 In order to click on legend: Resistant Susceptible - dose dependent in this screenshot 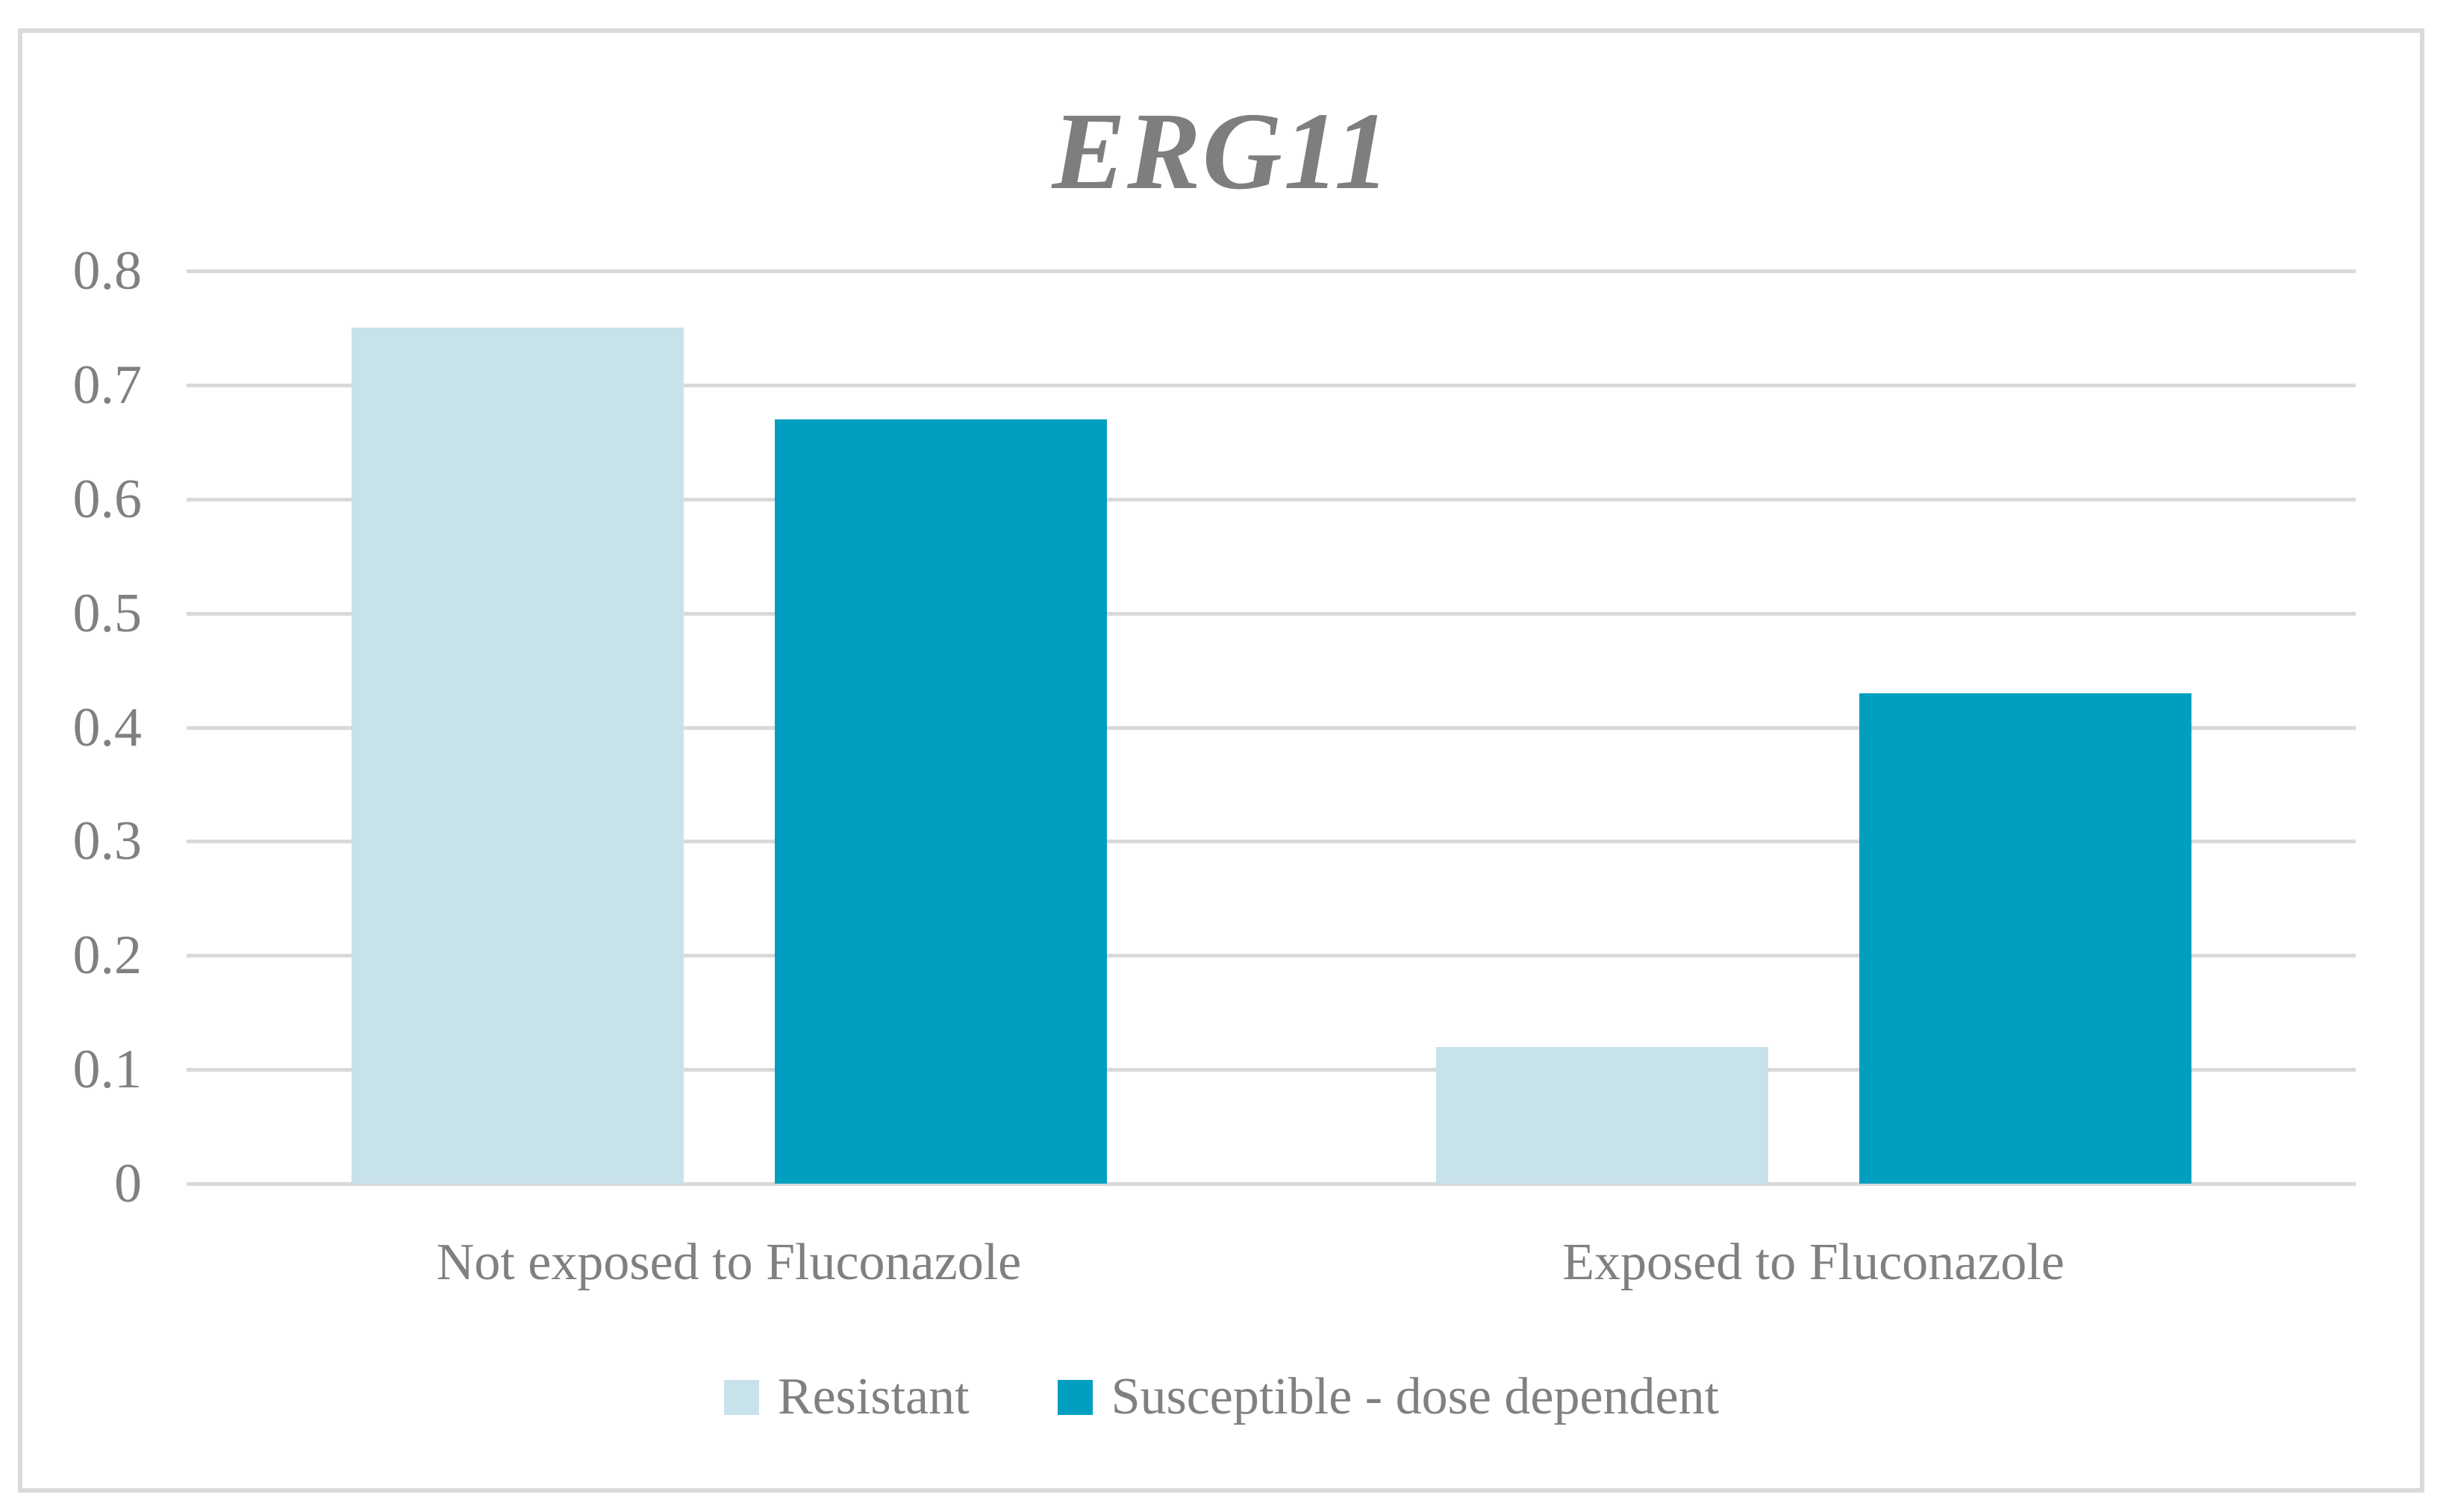, I will do `click(1221, 1397)`.